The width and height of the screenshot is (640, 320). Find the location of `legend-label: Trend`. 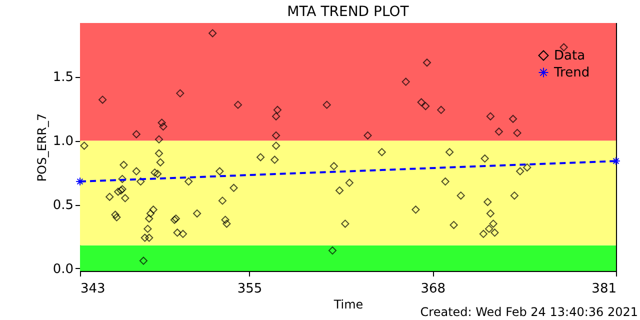

legend-label: Trend is located at coordinates (571, 73).